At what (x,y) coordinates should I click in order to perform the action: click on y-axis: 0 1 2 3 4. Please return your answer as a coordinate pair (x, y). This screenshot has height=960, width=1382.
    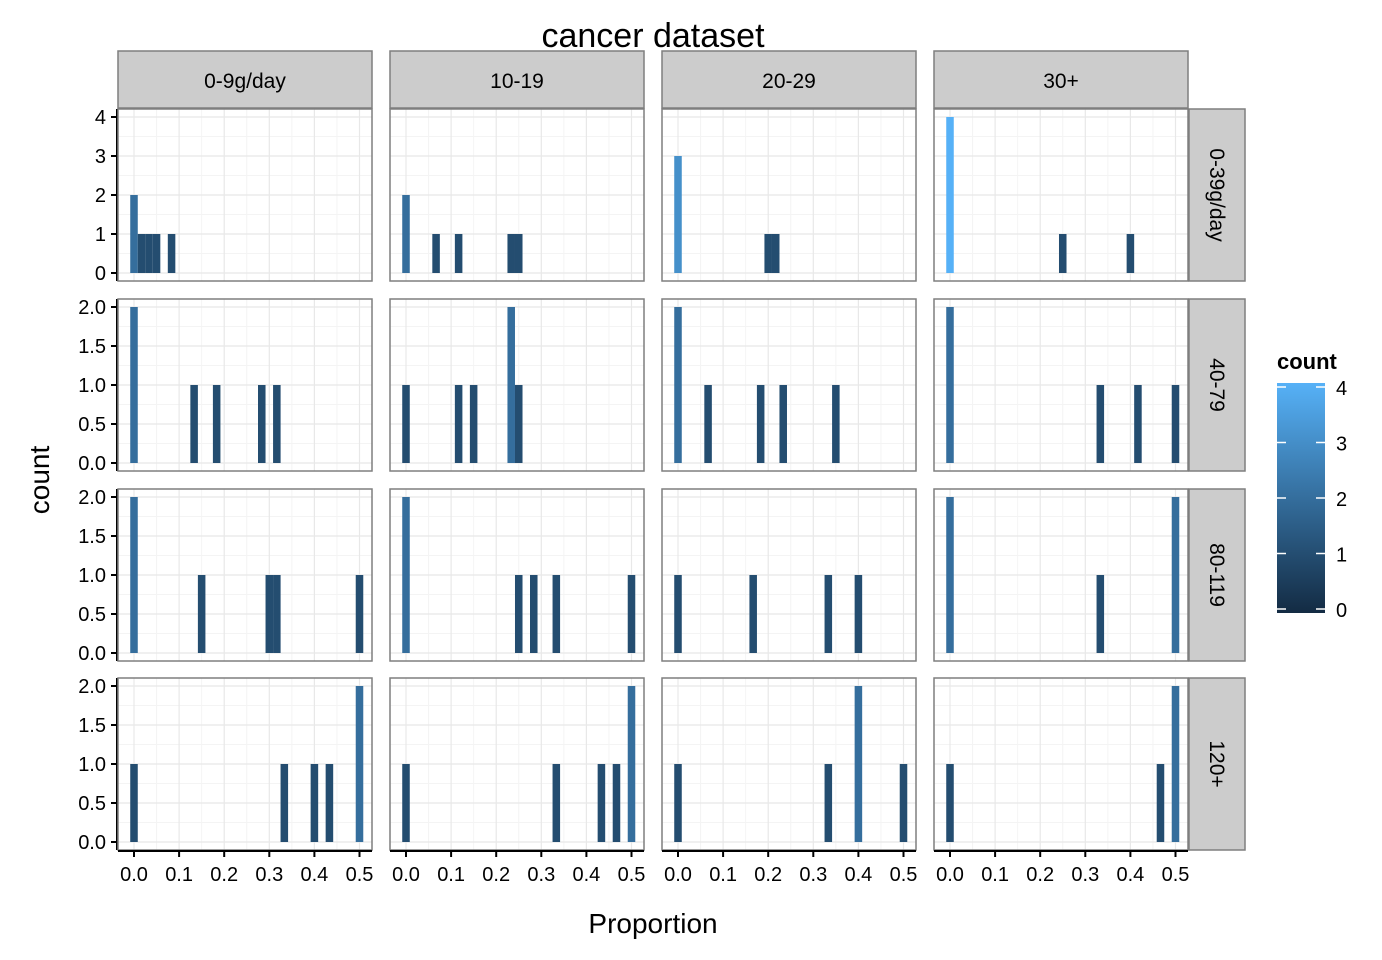
    Looking at the image, I should click on (106, 196).